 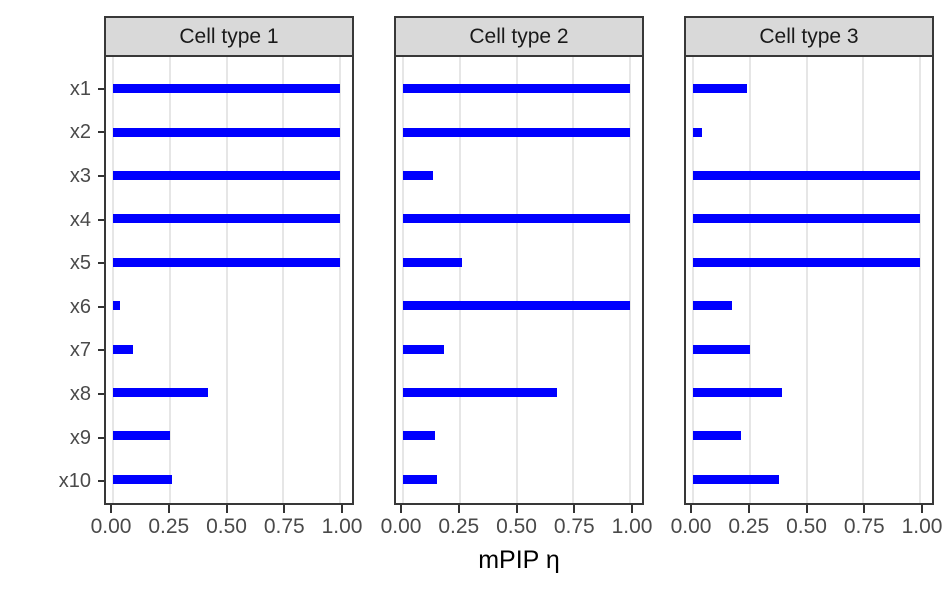 I want to click on y-axis-label: x2, so click(x=80, y=132).